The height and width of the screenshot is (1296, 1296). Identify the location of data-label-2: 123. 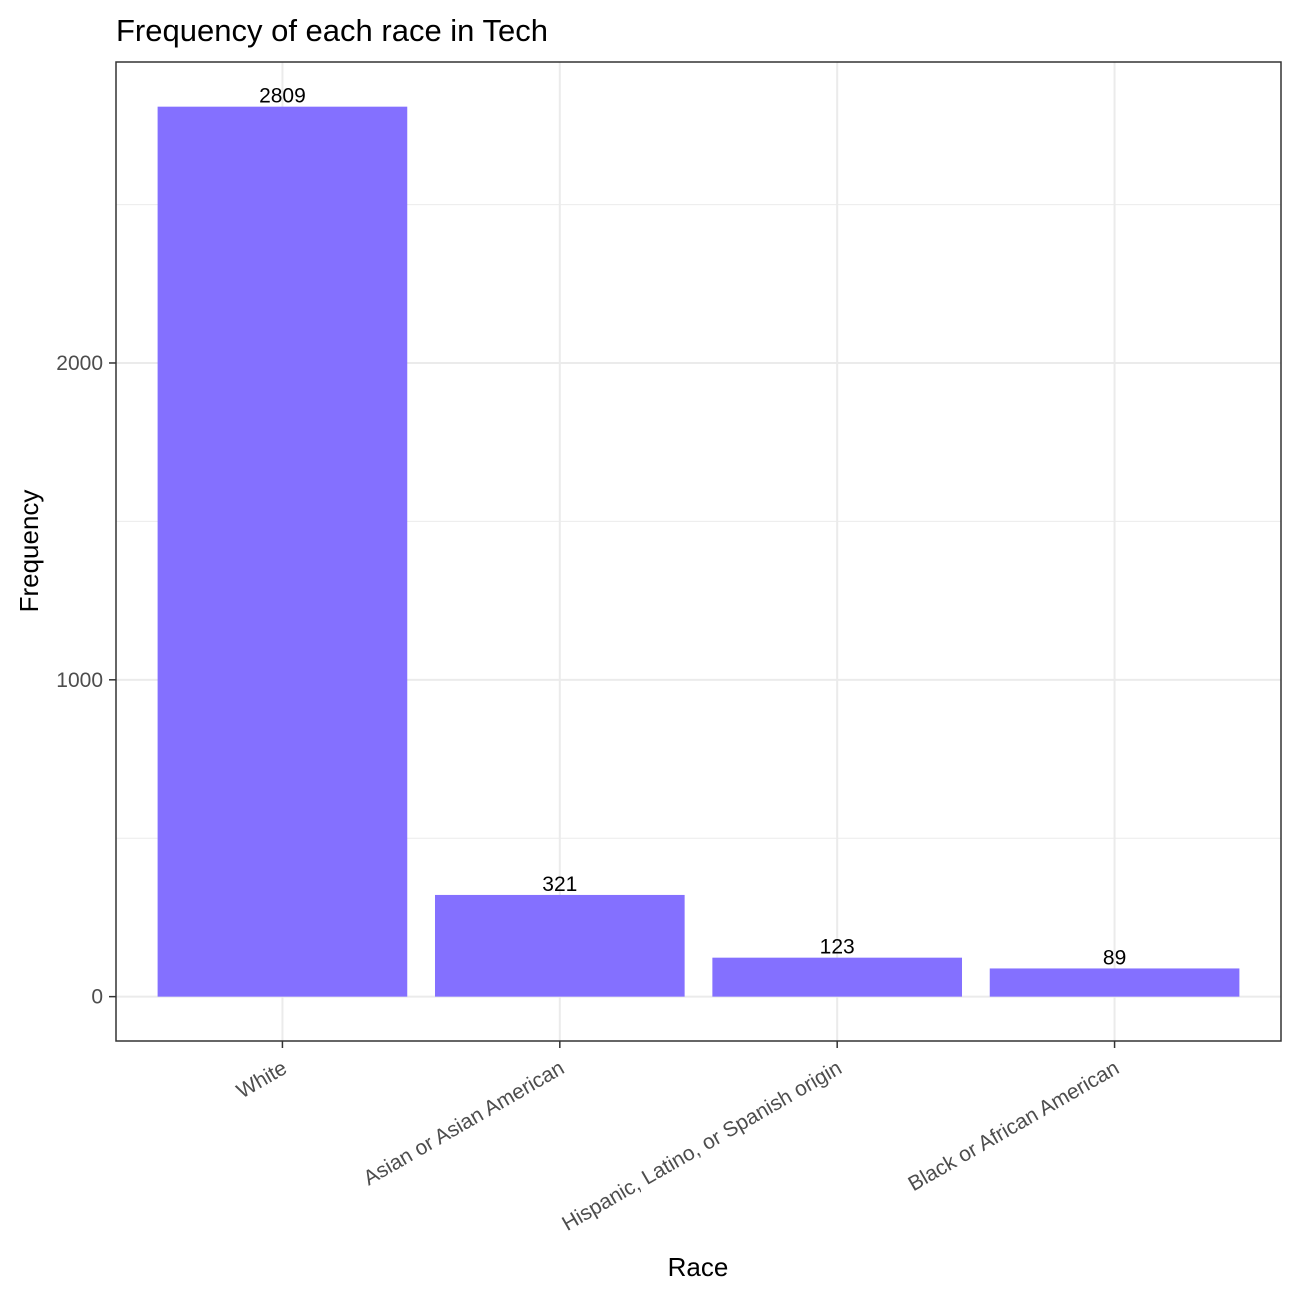
(837, 947).